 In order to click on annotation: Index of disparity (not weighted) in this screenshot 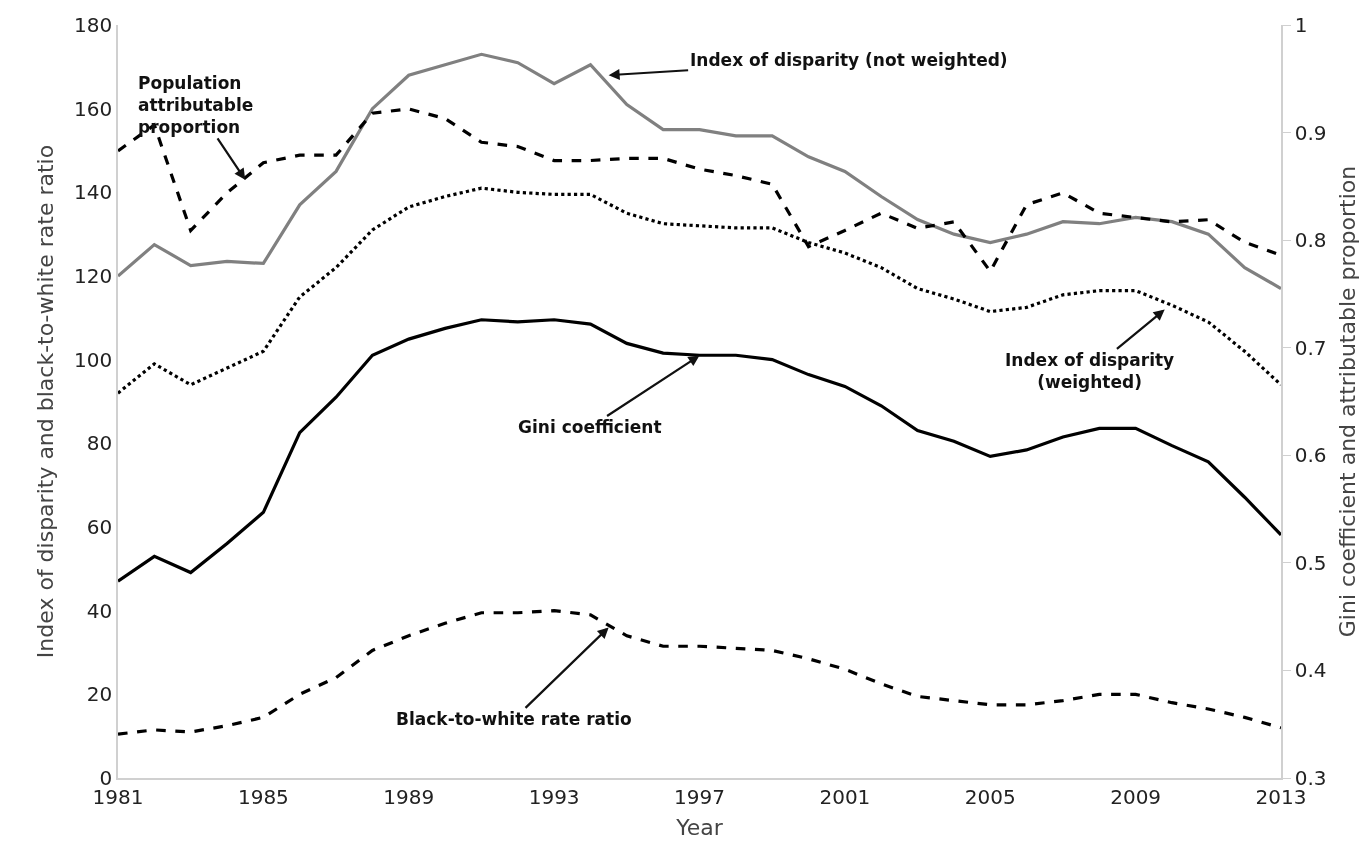, I will do `click(849, 60)`.